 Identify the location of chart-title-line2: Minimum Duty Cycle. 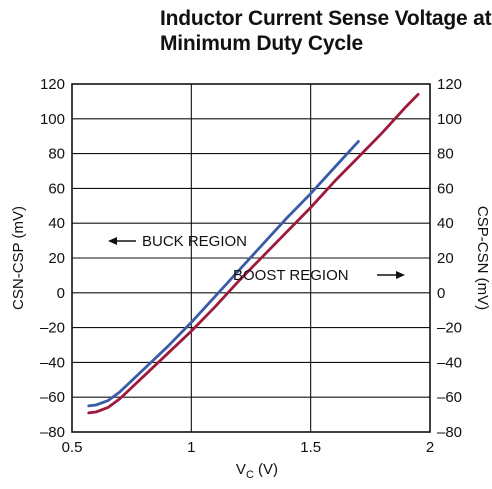
(261, 43).